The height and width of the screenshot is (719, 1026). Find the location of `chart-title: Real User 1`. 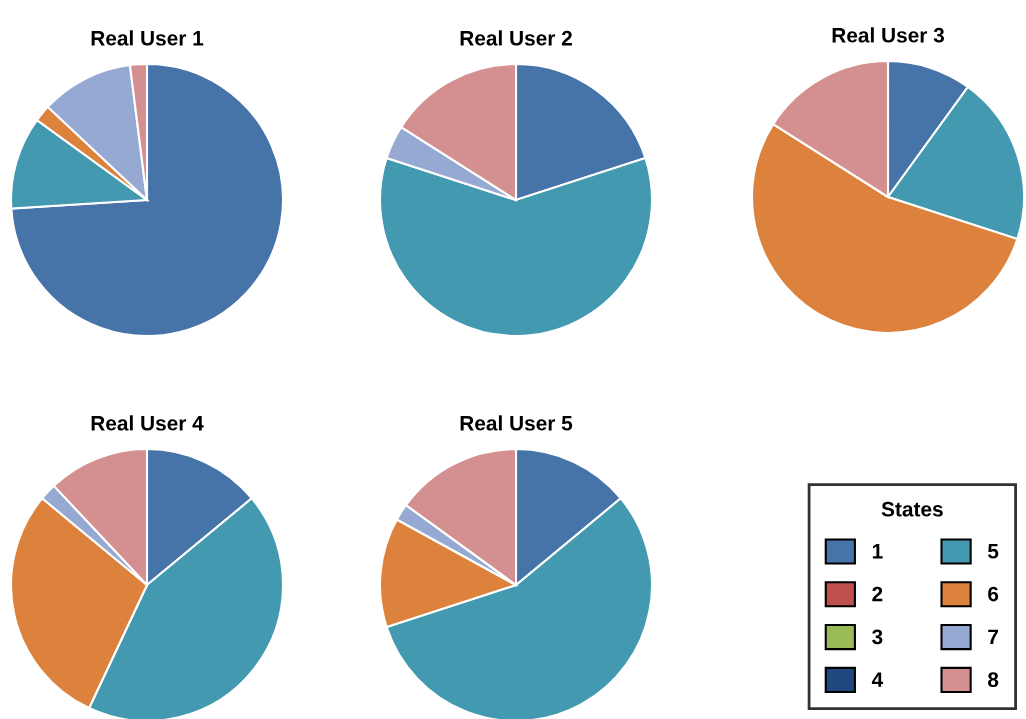

chart-title: Real User 1 is located at coordinates (147, 38).